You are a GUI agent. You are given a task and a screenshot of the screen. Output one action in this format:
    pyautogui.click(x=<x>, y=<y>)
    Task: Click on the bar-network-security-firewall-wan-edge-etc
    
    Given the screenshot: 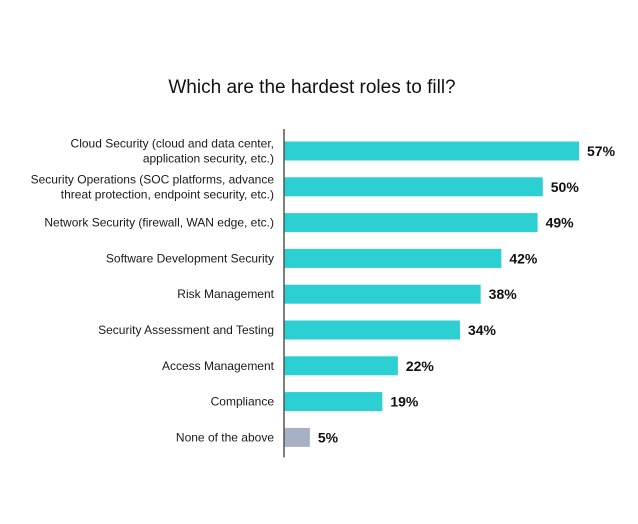 What is the action you would take?
    pyautogui.click(x=411, y=223)
    